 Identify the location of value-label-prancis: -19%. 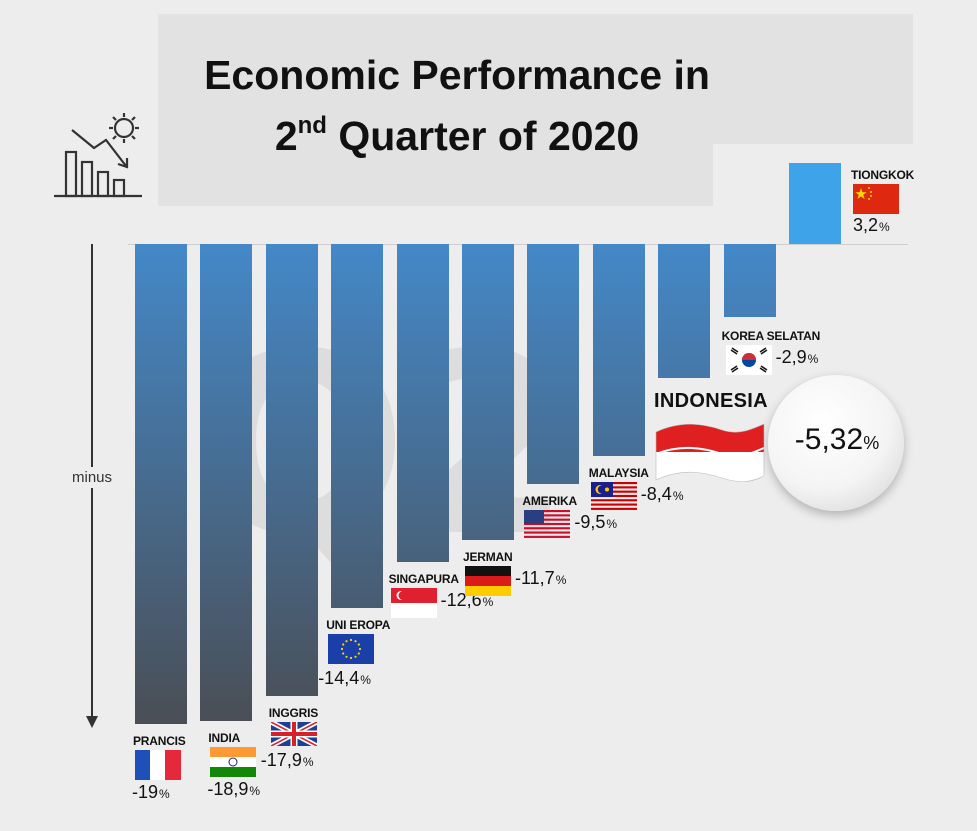
(151, 792).